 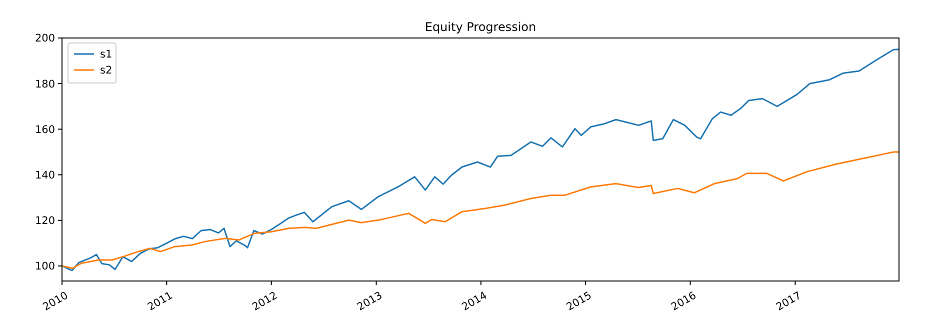 I want to click on legend-label: s1, so click(x=106, y=54).